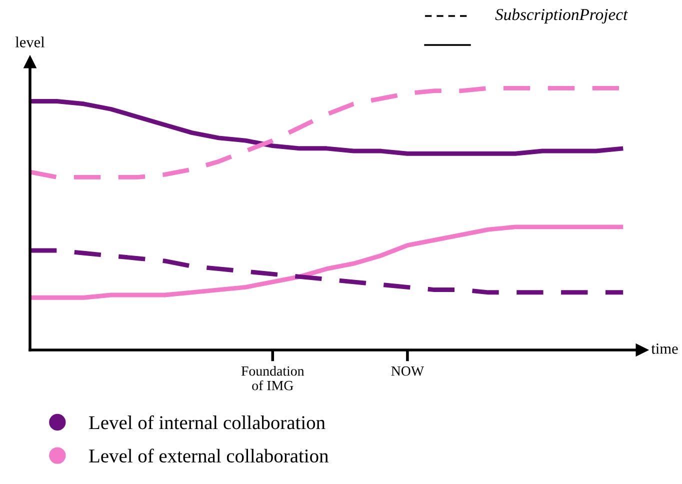  What do you see at coordinates (208, 455) in the screenshot?
I see `legend-label: Level of external collaboration` at bounding box center [208, 455].